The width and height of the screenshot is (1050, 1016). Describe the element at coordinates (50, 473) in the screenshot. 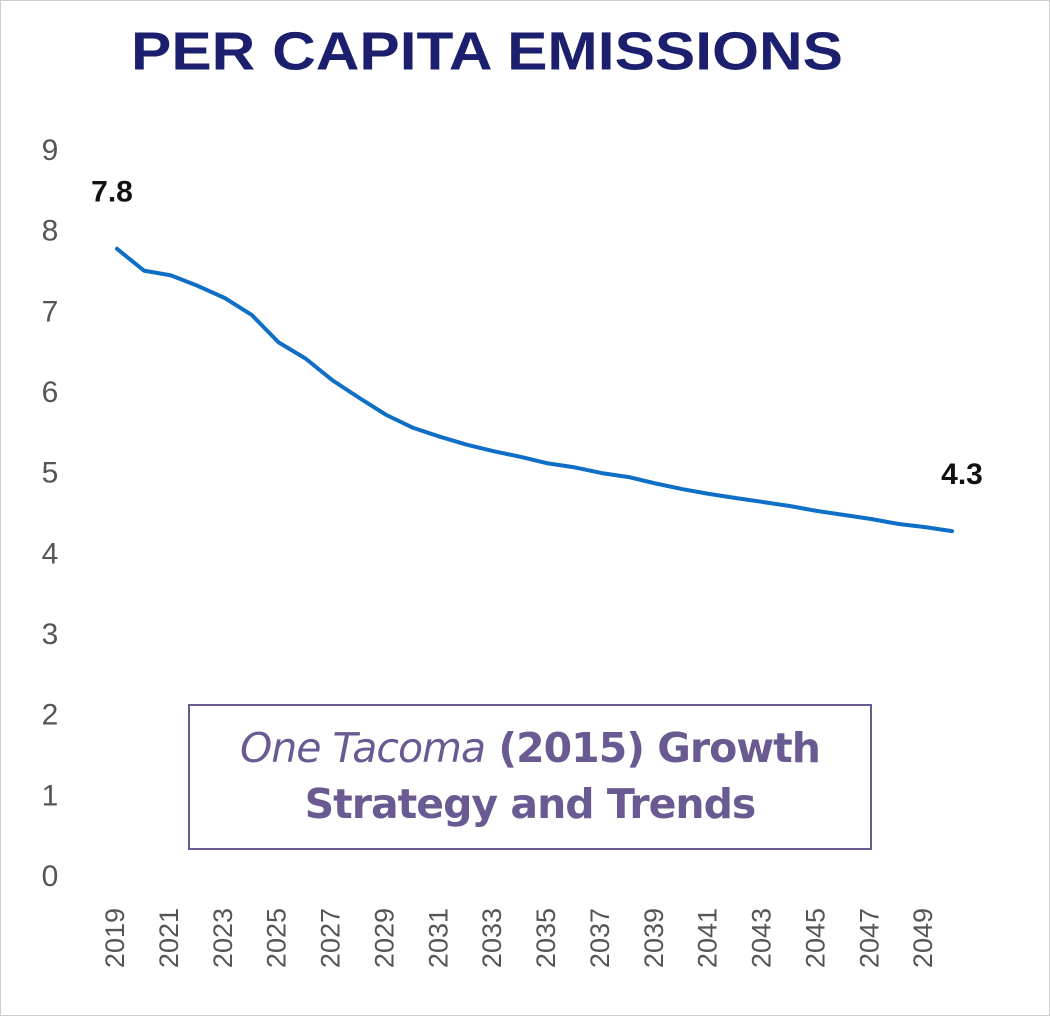

I see `y-tick-label: 5` at that location.